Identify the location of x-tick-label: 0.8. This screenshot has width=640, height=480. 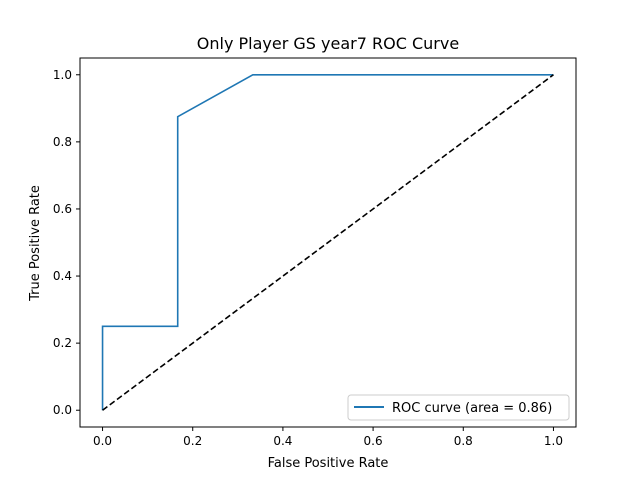
(463, 441).